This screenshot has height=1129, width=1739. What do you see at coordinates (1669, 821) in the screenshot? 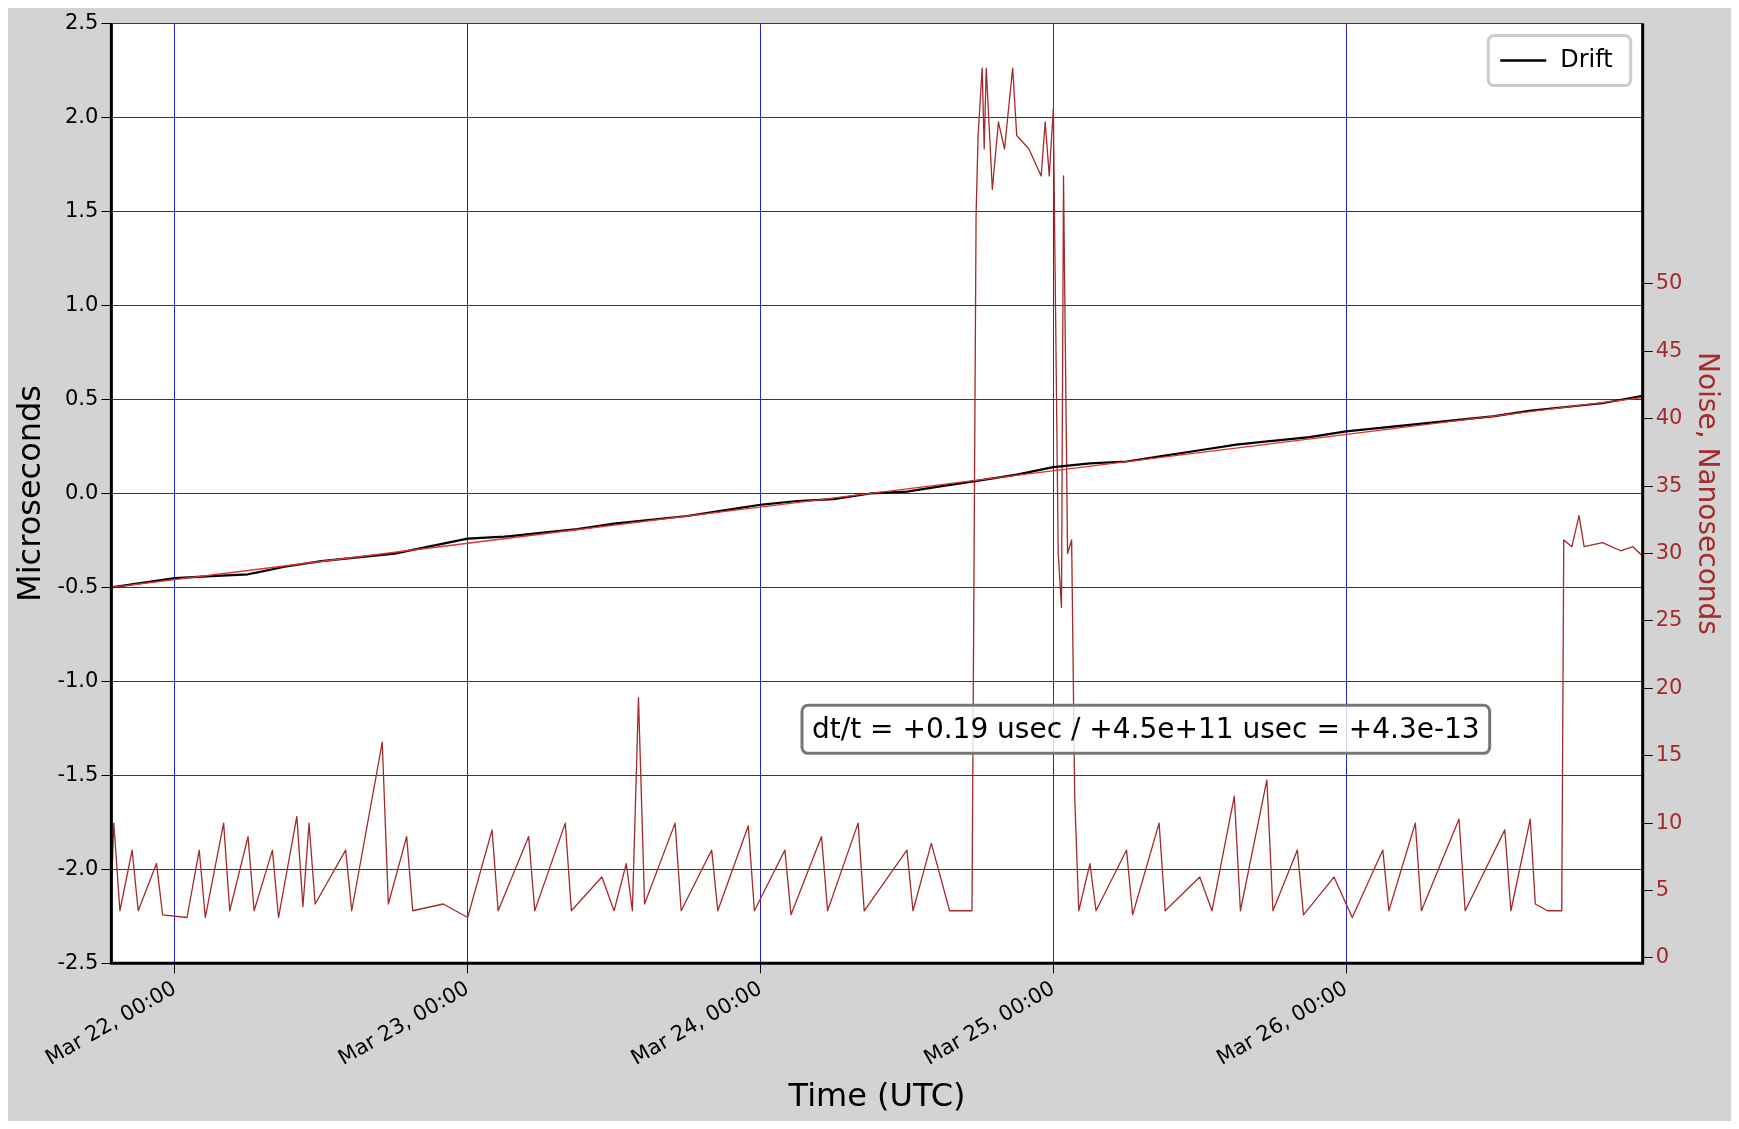
I see `y2-tick-label: 10` at bounding box center [1669, 821].